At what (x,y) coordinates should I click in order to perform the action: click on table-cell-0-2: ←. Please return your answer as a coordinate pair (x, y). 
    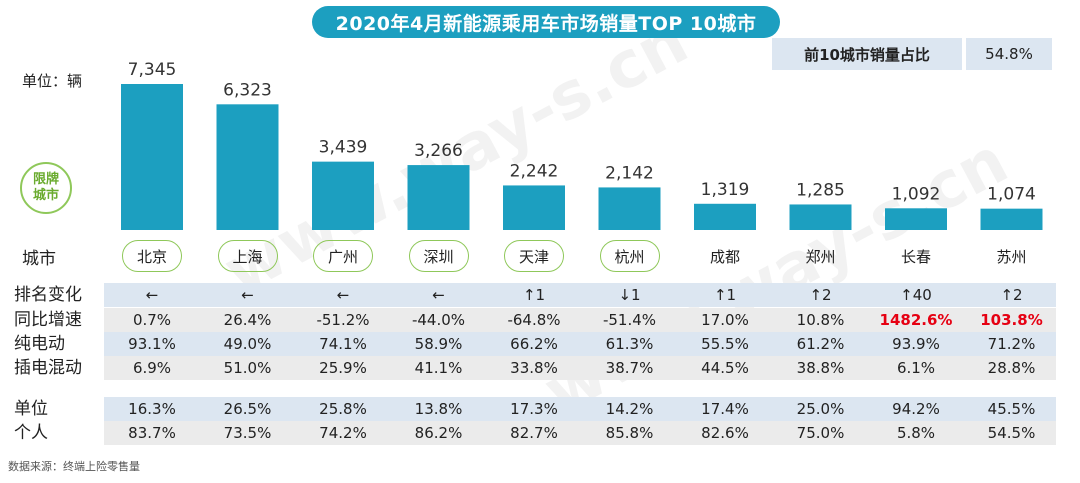
    Looking at the image, I should click on (343, 295).